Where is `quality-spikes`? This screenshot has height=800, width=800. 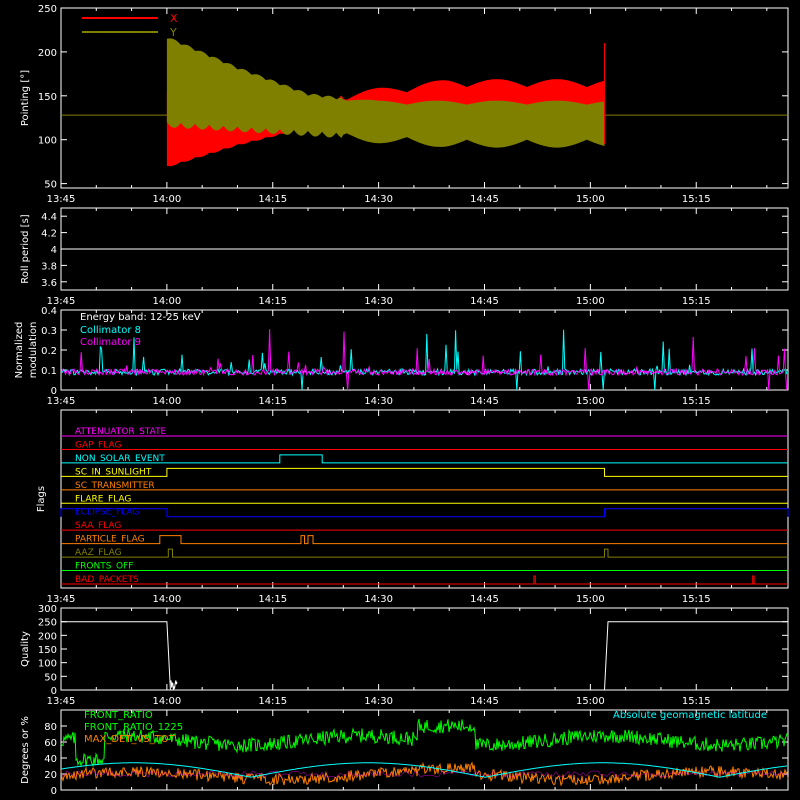 quality-spikes is located at coordinates (173, 685).